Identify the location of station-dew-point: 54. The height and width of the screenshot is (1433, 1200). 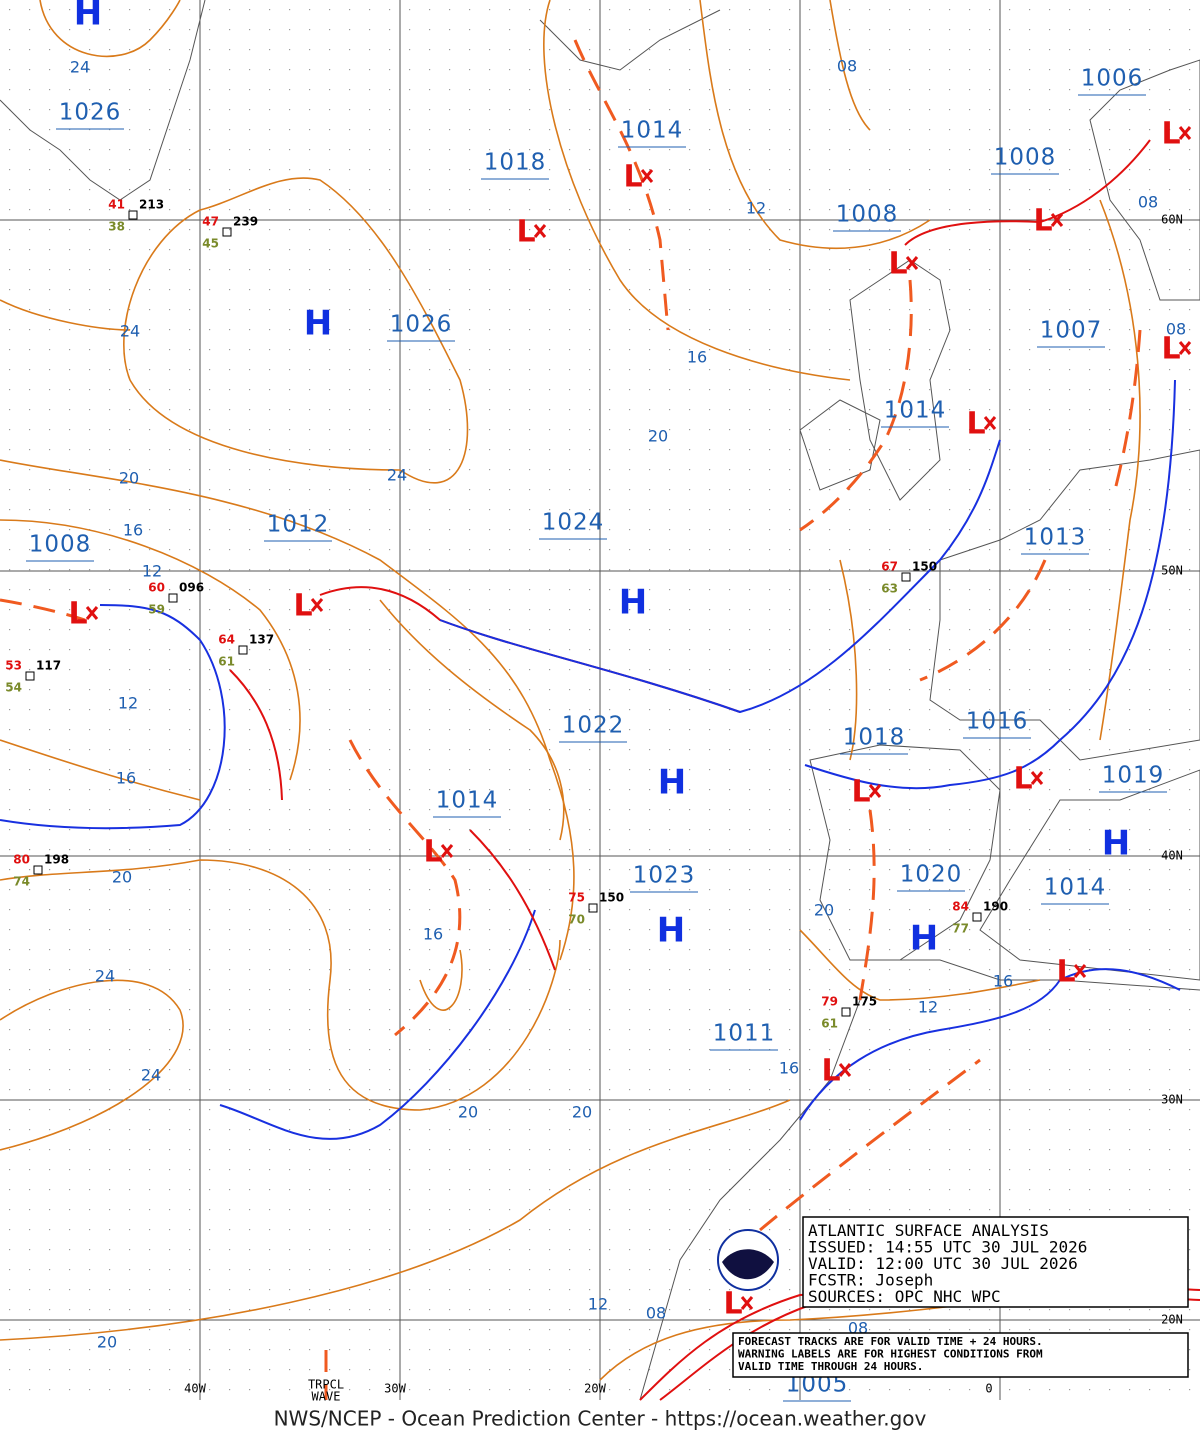
(13, 688).